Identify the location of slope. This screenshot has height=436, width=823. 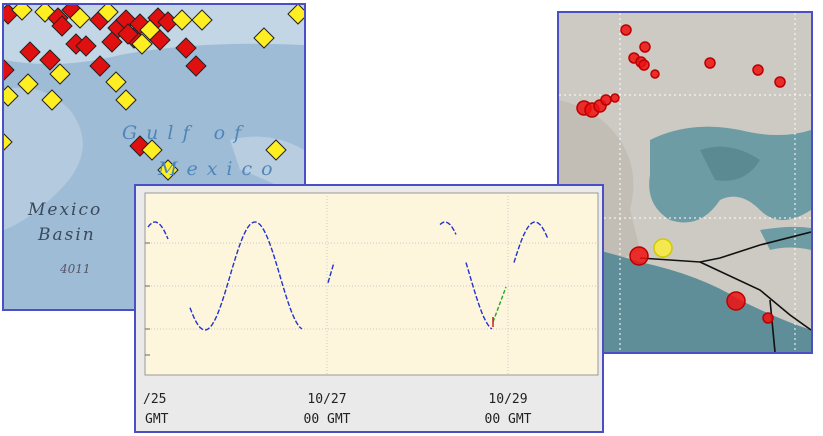
(43, 158).